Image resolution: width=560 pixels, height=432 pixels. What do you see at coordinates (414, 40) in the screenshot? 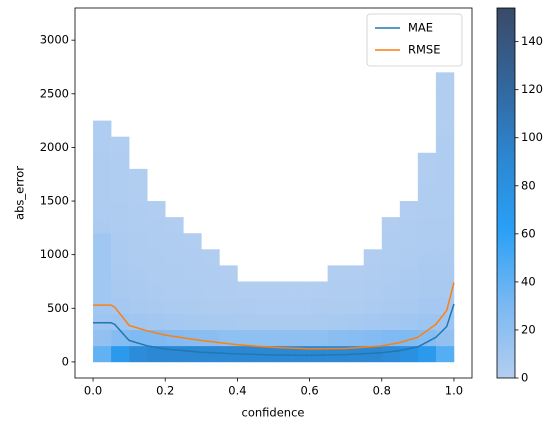
I see `legend-box` at bounding box center [414, 40].